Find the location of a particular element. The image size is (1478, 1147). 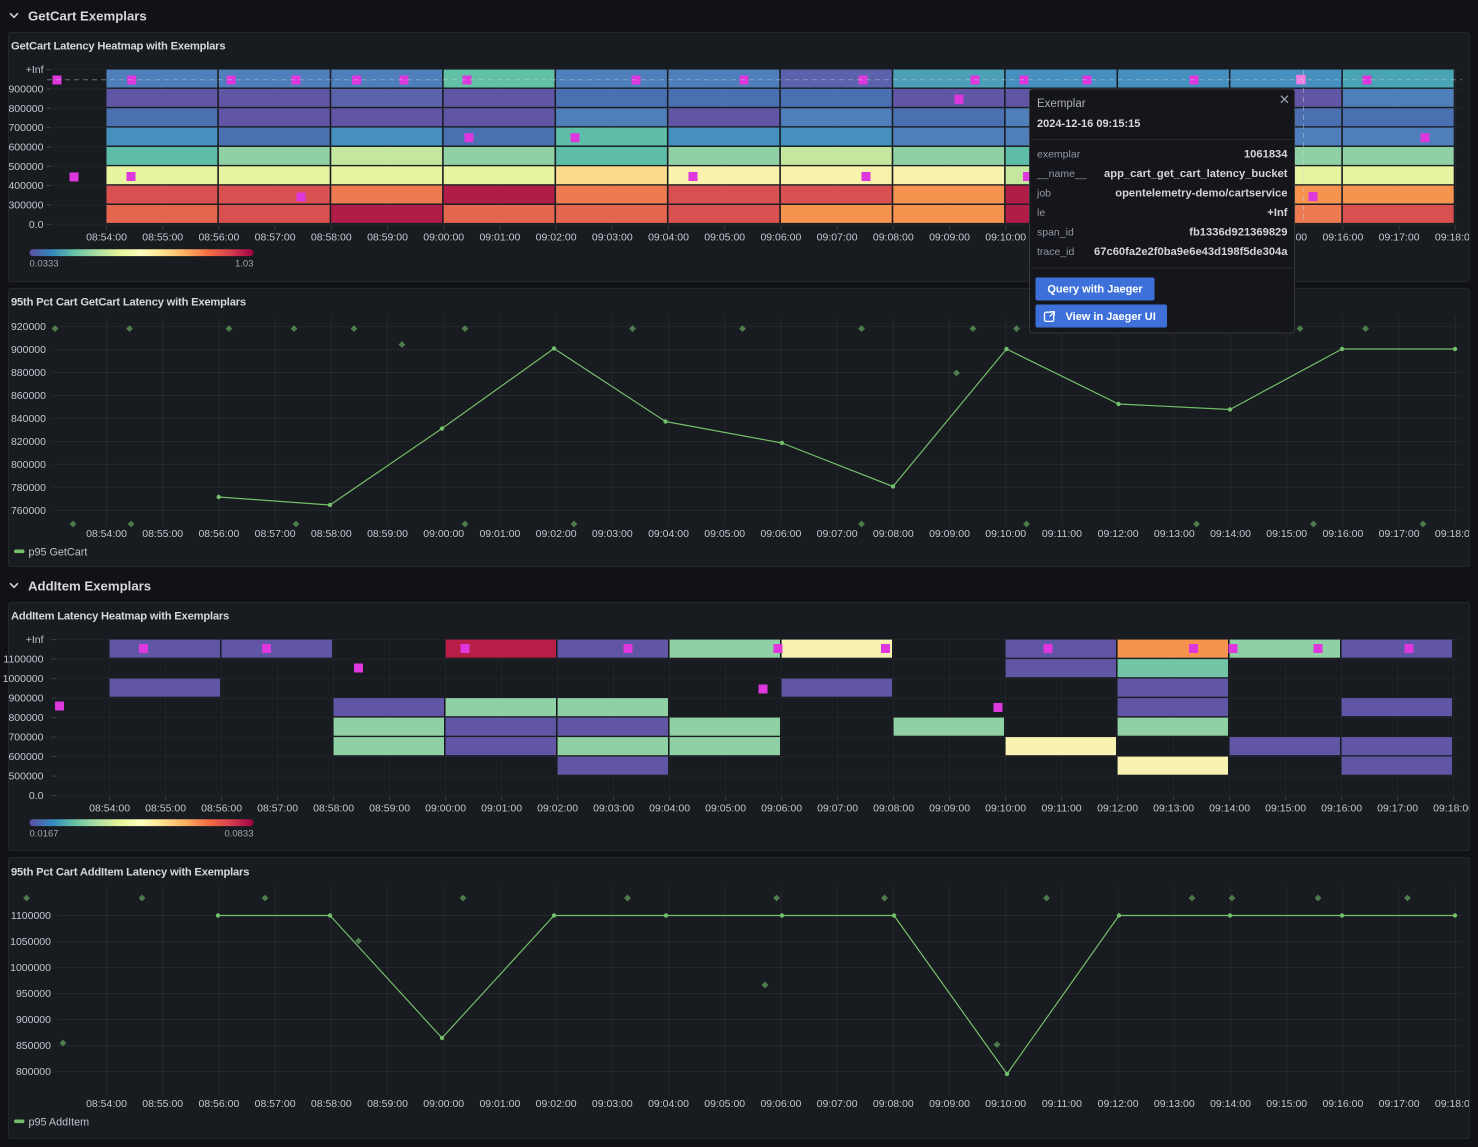

svg-text: 1061834 is located at coordinates (1266, 155).